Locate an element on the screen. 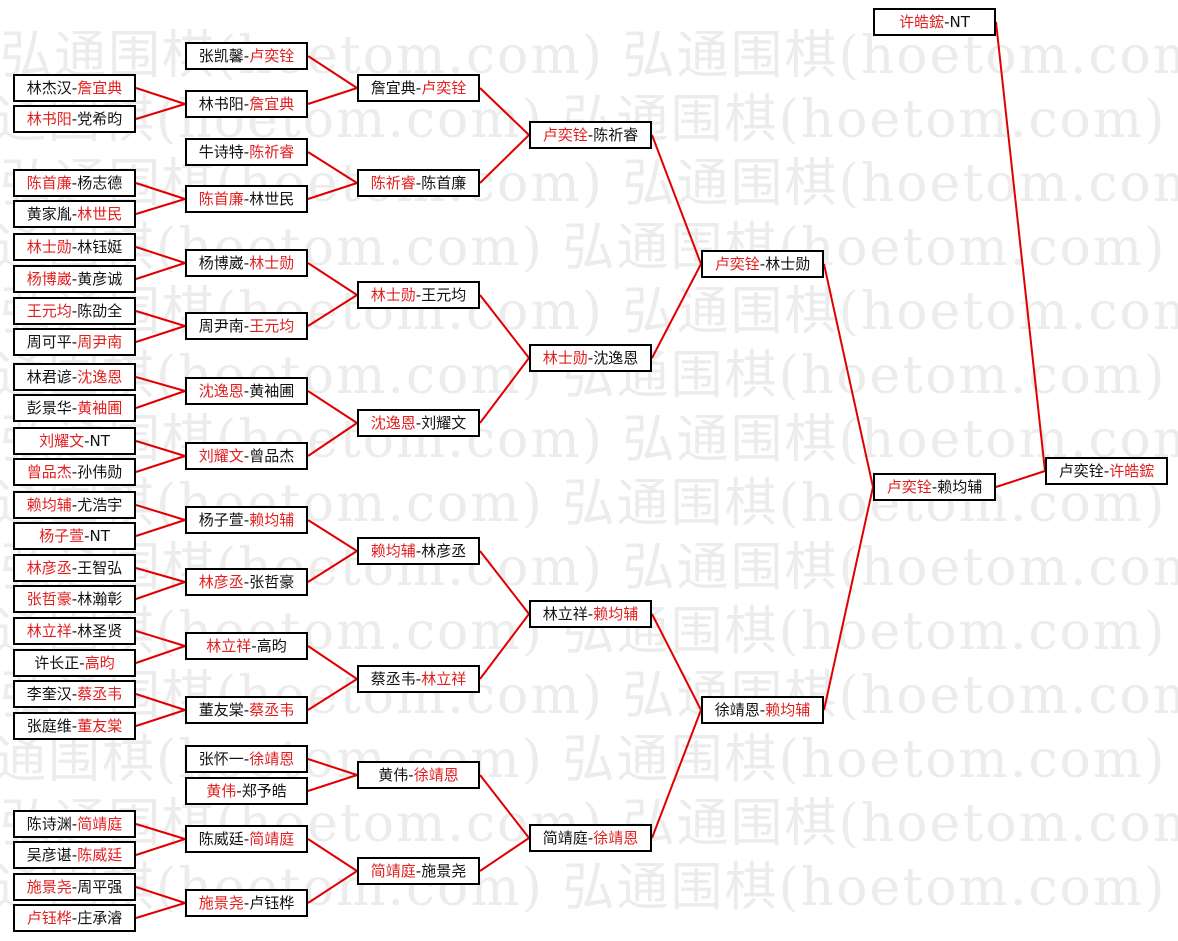  player-a: 施景尧 is located at coordinates (221, 903).